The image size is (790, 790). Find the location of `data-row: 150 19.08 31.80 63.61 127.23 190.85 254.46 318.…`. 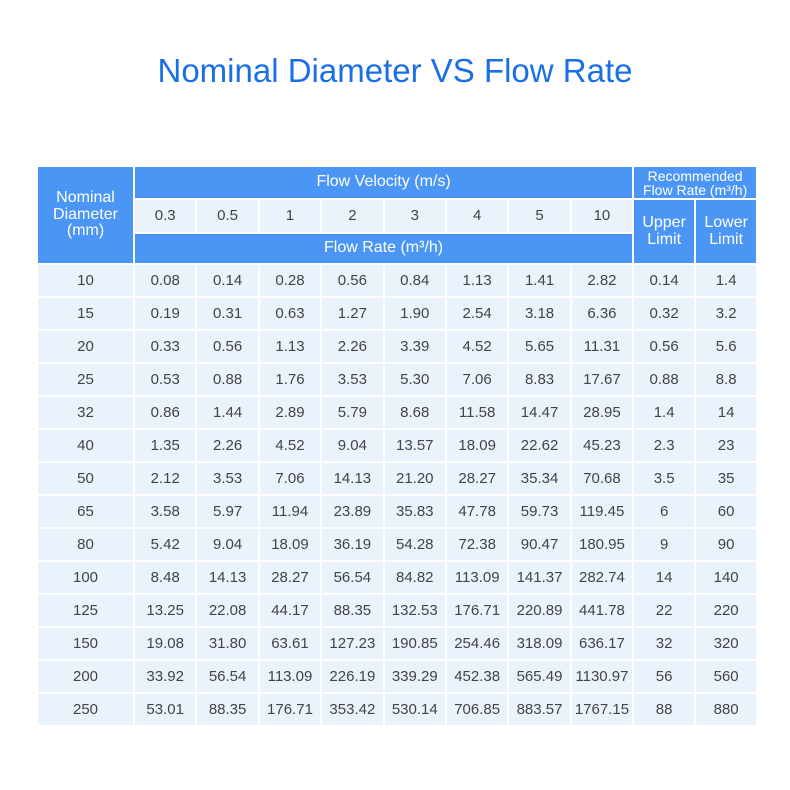

data-row: 150 19.08 31.80 63.61 127.23 190.85 254.46 318.… is located at coordinates (397, 643).